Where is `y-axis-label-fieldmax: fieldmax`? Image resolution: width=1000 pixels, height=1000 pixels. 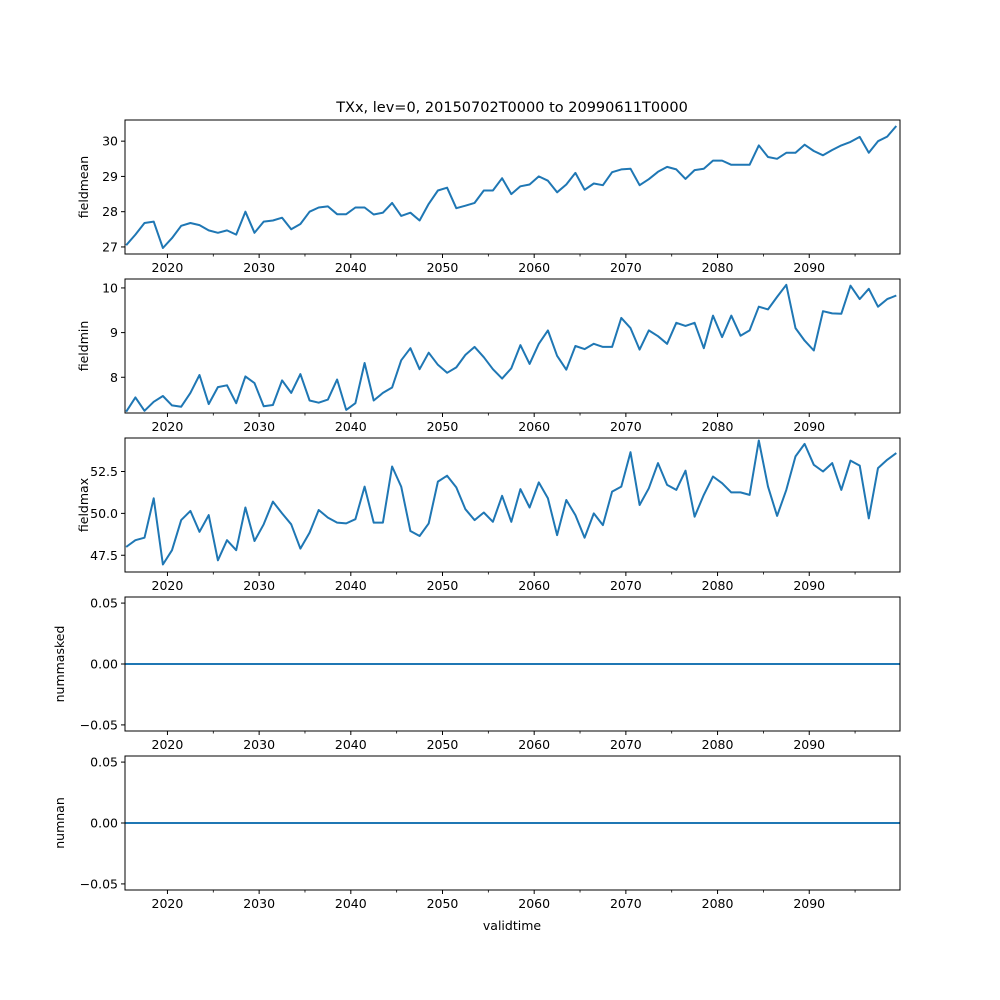
y-axis-label-fieldmax: fieldmax is located at coordinates (83, 505).